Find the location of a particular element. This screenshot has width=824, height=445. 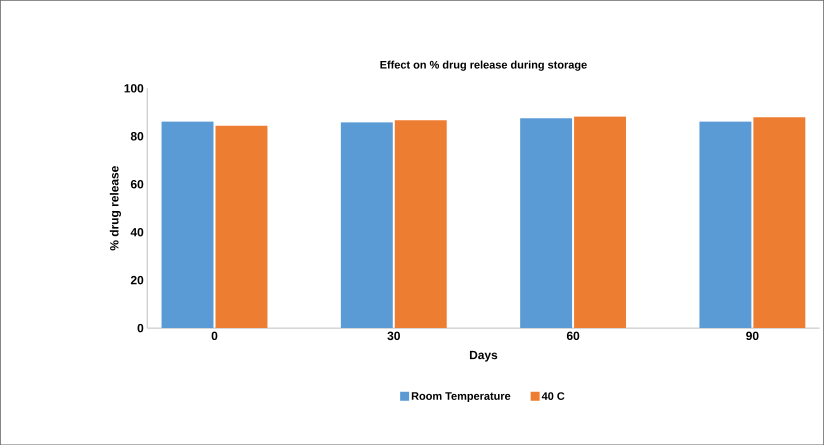

y-tick-label: 100 is located at coordinates (134, 88).